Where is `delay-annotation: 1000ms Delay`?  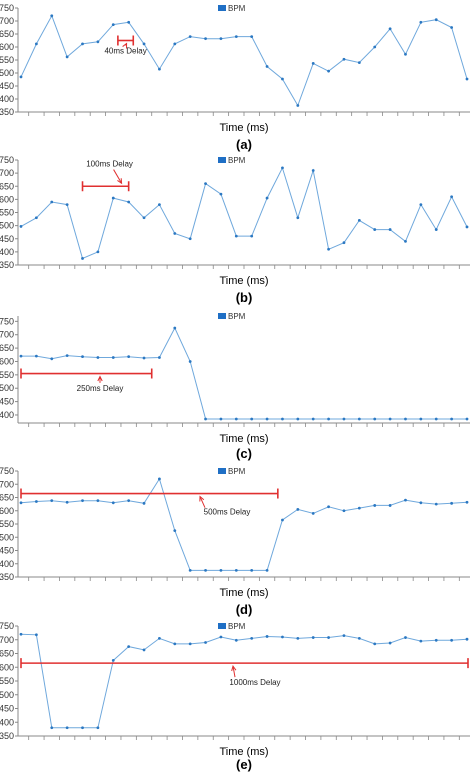 delay-annotation: 1000ms Delay is located at coordinates (244, 672).